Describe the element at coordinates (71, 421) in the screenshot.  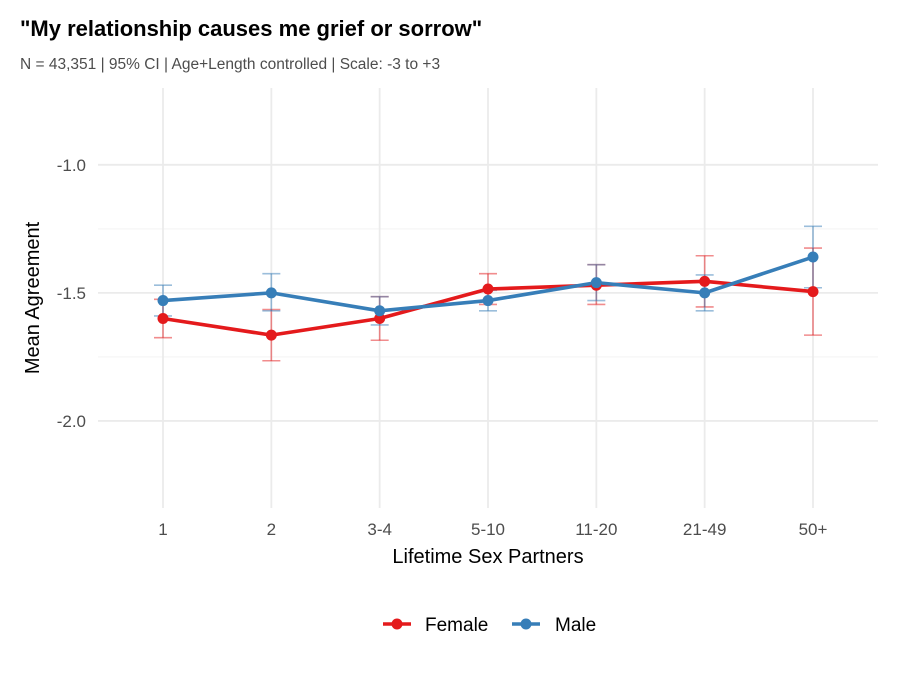
I see `y-tick-label: -2.0` at that location.